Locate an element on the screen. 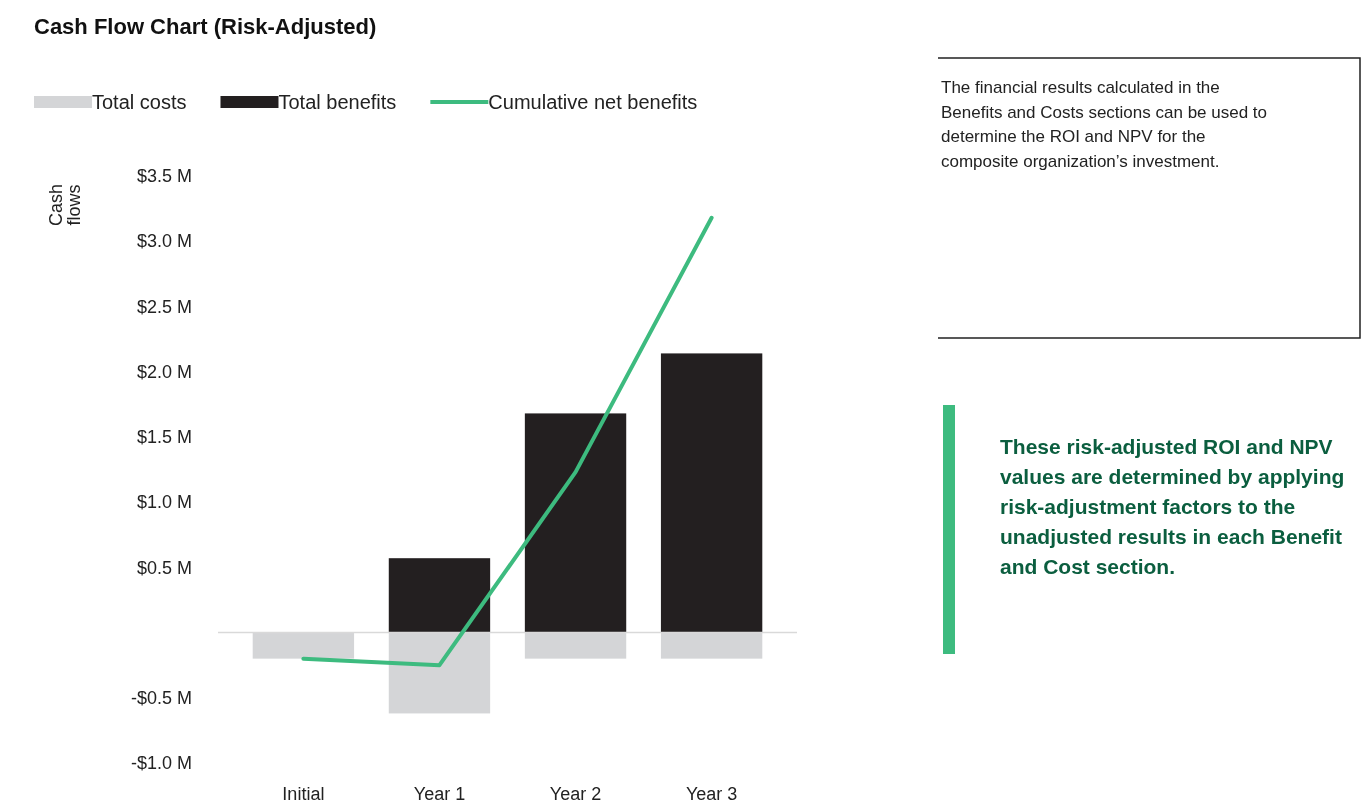 The image size is (1361, 803). x-tick-label: Year 3 is located at coordinates (711, 793).